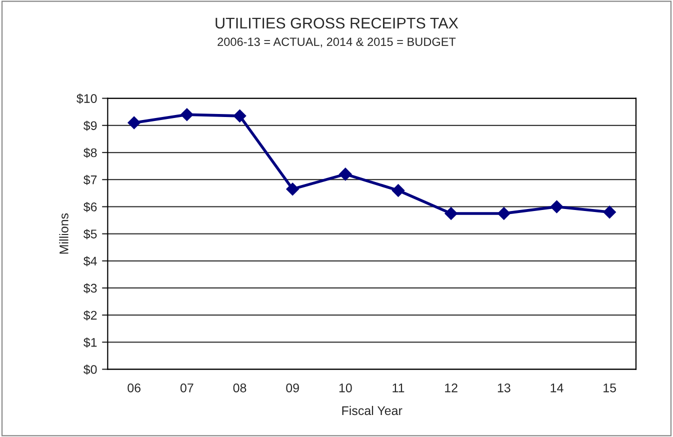  I want to click on y-tick-label: $10, so click(86, 99).